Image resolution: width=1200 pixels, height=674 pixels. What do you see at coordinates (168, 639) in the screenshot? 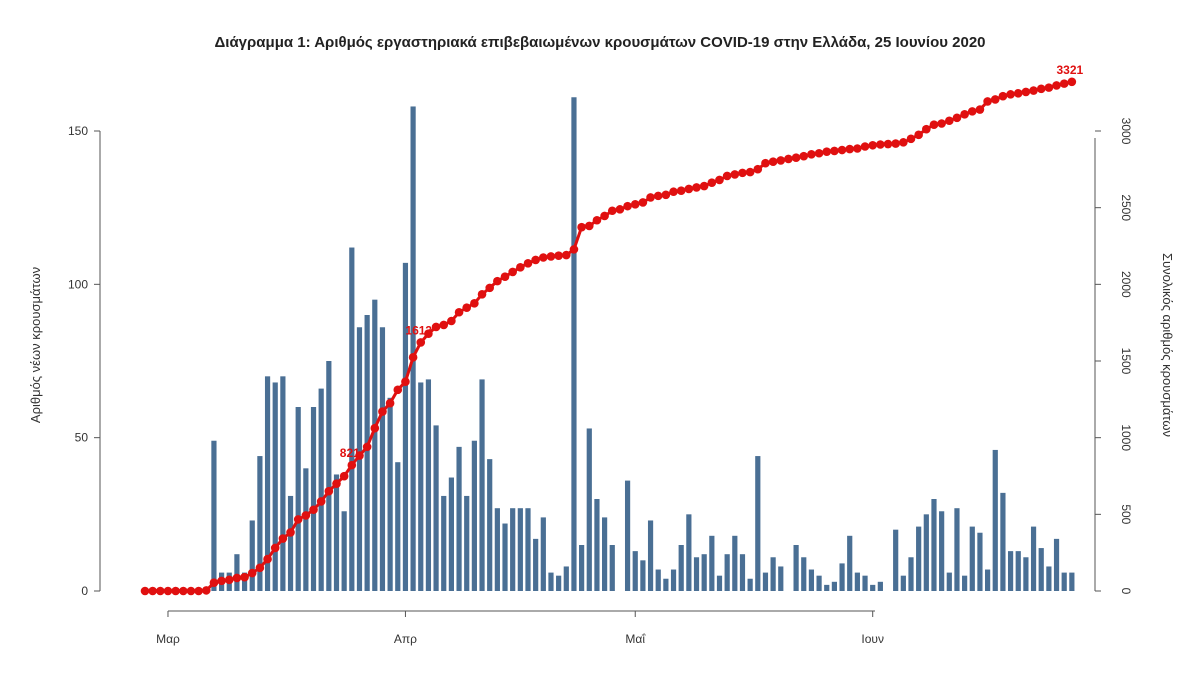
I see `x-tick-label-0: Μαρ` at bounding box center [168, 639].